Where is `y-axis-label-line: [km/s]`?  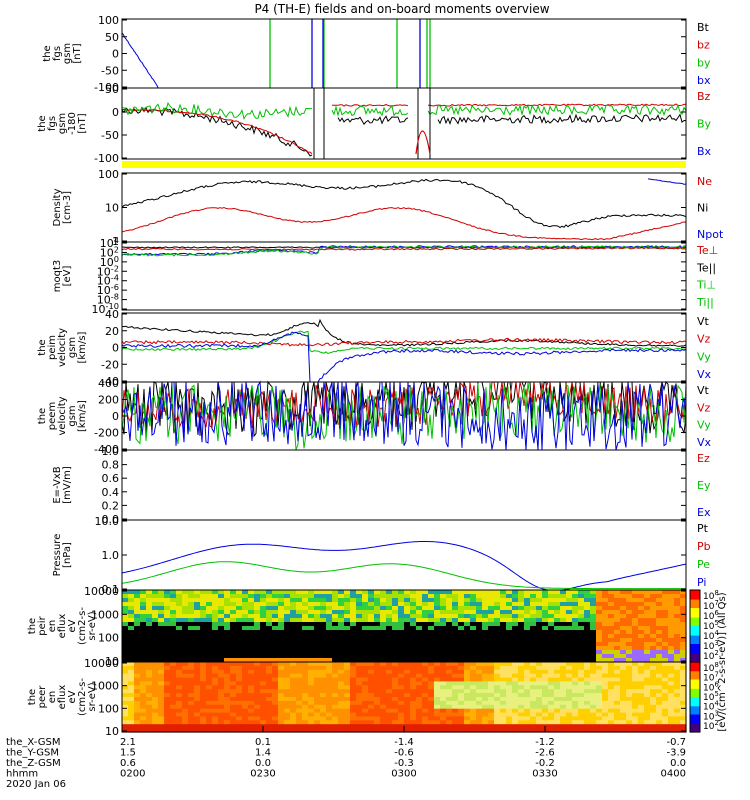 y-axis-label-line: [km/s] is located at coordinates (82, 347).